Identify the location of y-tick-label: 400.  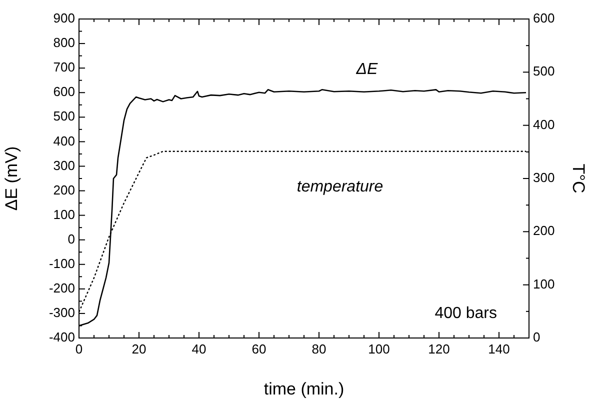
(64, 140).